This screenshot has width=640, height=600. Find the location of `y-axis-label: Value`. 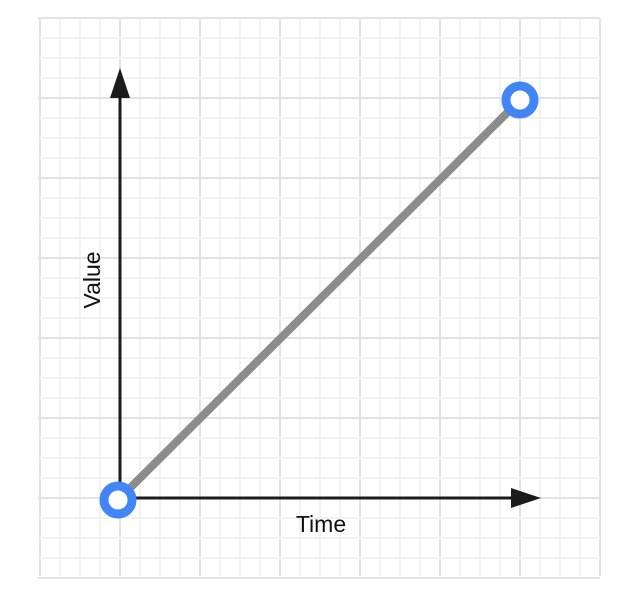

y-axis-label: Value is located at coordinates (92, 279).